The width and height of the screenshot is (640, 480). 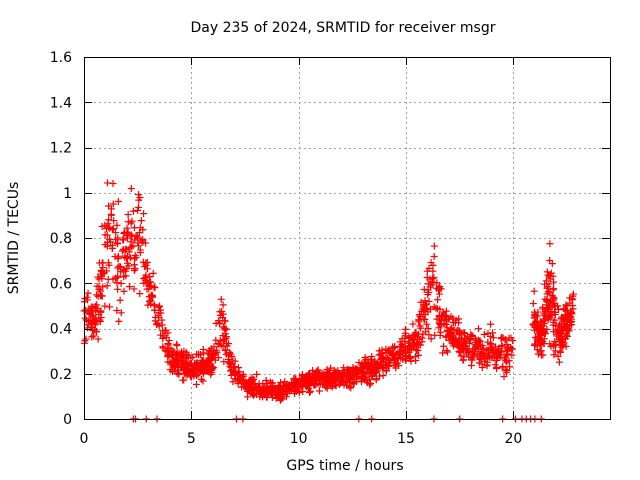 What do you see at coordinates (61, 149) in the screenshot?
I see `y-tick-label: 1.2` at bounding box center [61, 149].